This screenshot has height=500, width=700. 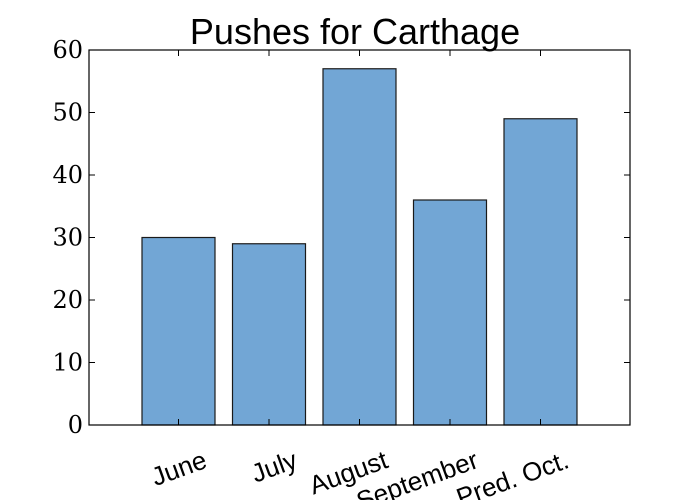 What do you see at coordinates (67, 175) in the screenshot?
I see `y-tick-label: 40` at bounding box center [67, 175].